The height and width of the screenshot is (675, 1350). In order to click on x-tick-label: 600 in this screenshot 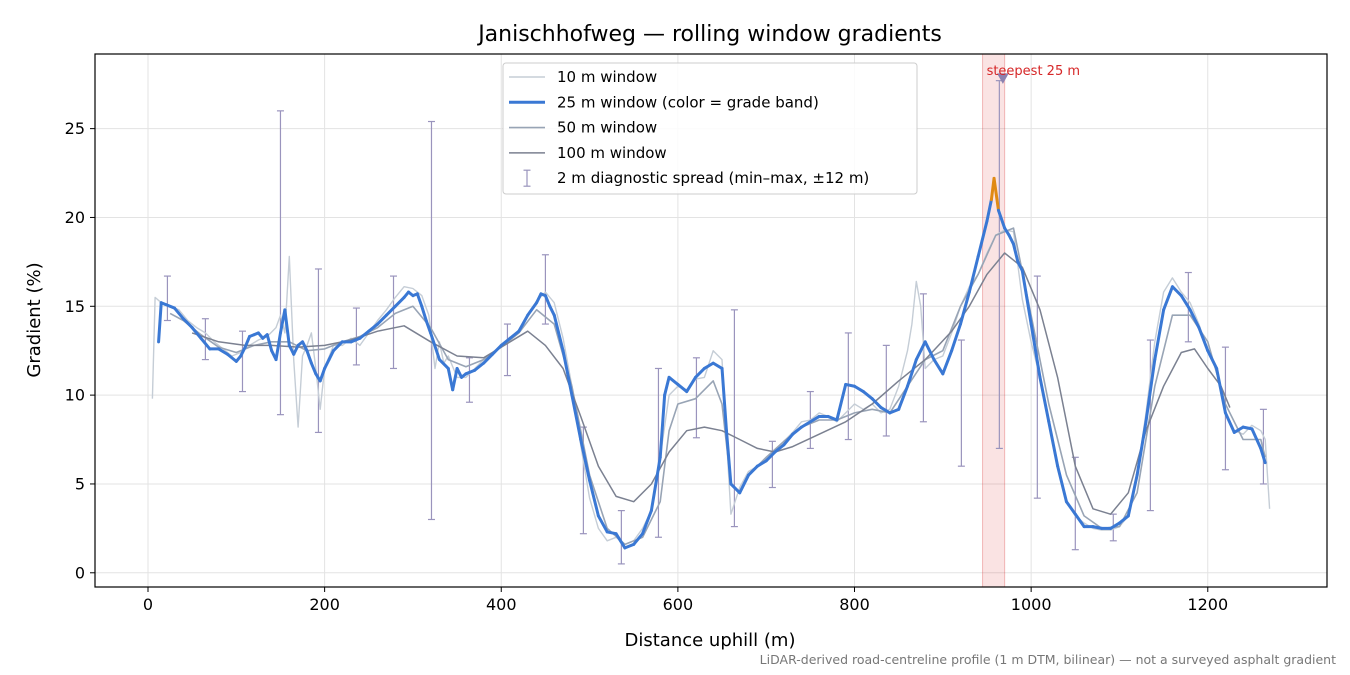, I will do `click(678, 604)`.